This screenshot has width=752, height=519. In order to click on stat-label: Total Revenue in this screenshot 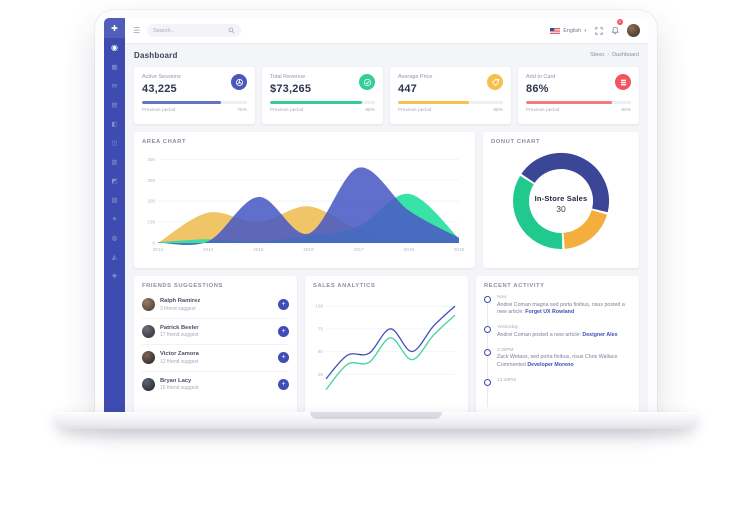, I will do `click(288, 77)`.